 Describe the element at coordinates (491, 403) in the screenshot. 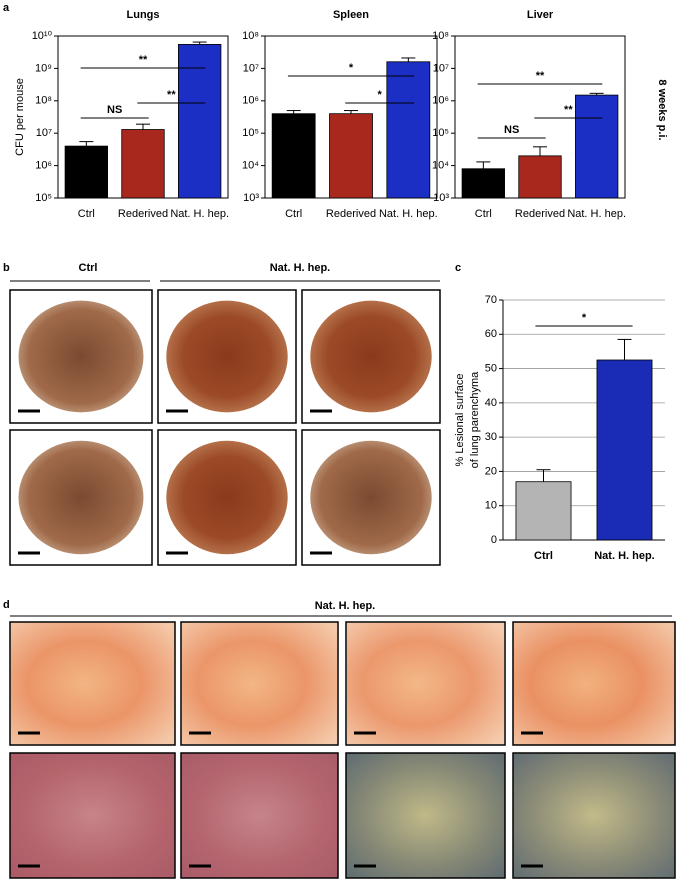

I see `y-tick-label: 40` at that location.